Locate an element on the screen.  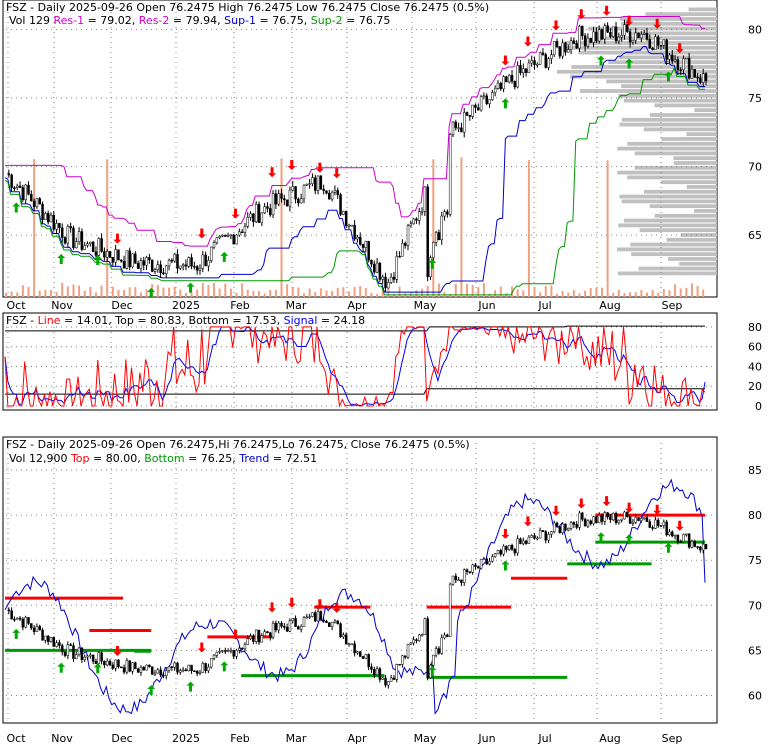
x-tick-label: 2025 is located at coordinates (186, 305).